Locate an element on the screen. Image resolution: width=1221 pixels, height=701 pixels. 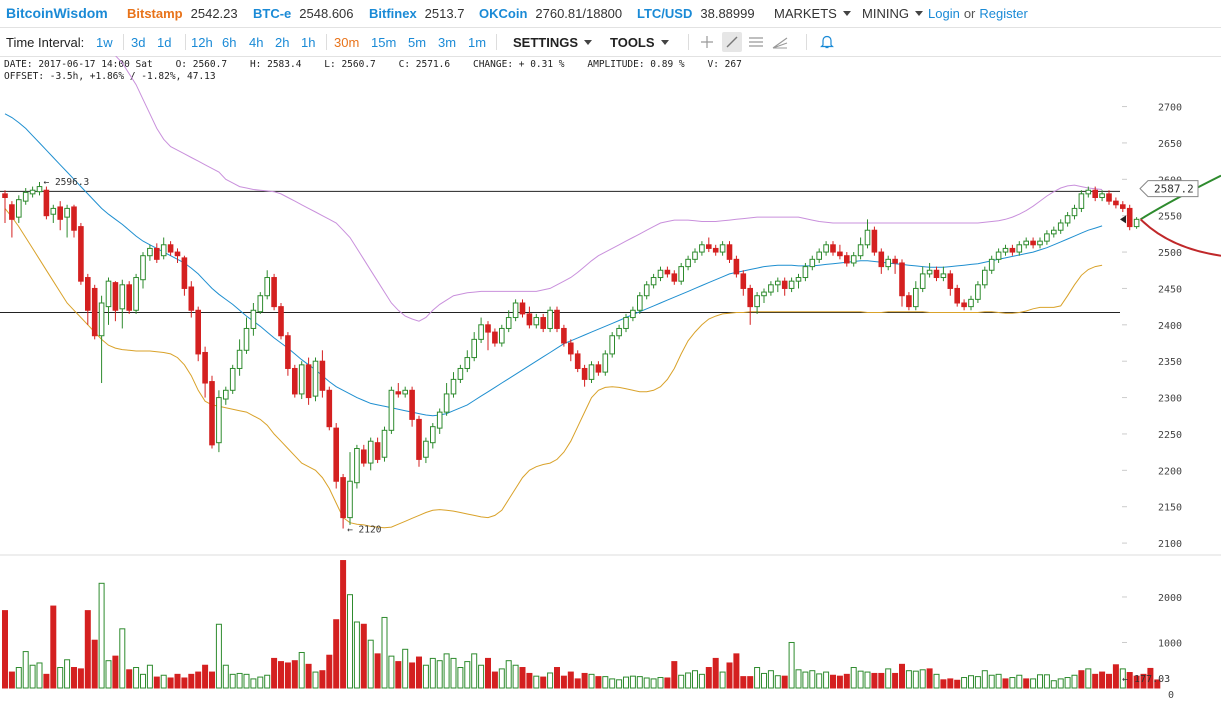
tools-menu: TOOLS is located at coordinates (639, 42).